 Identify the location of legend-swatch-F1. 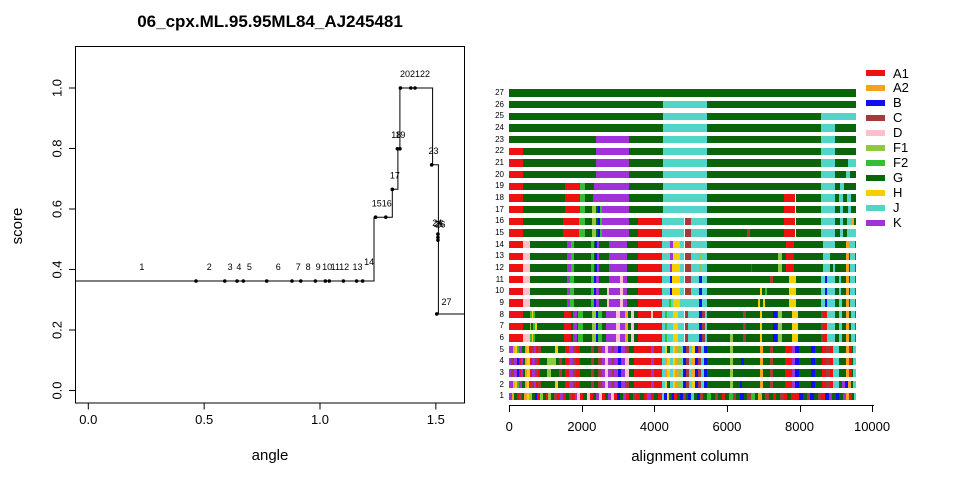
(875, 147).